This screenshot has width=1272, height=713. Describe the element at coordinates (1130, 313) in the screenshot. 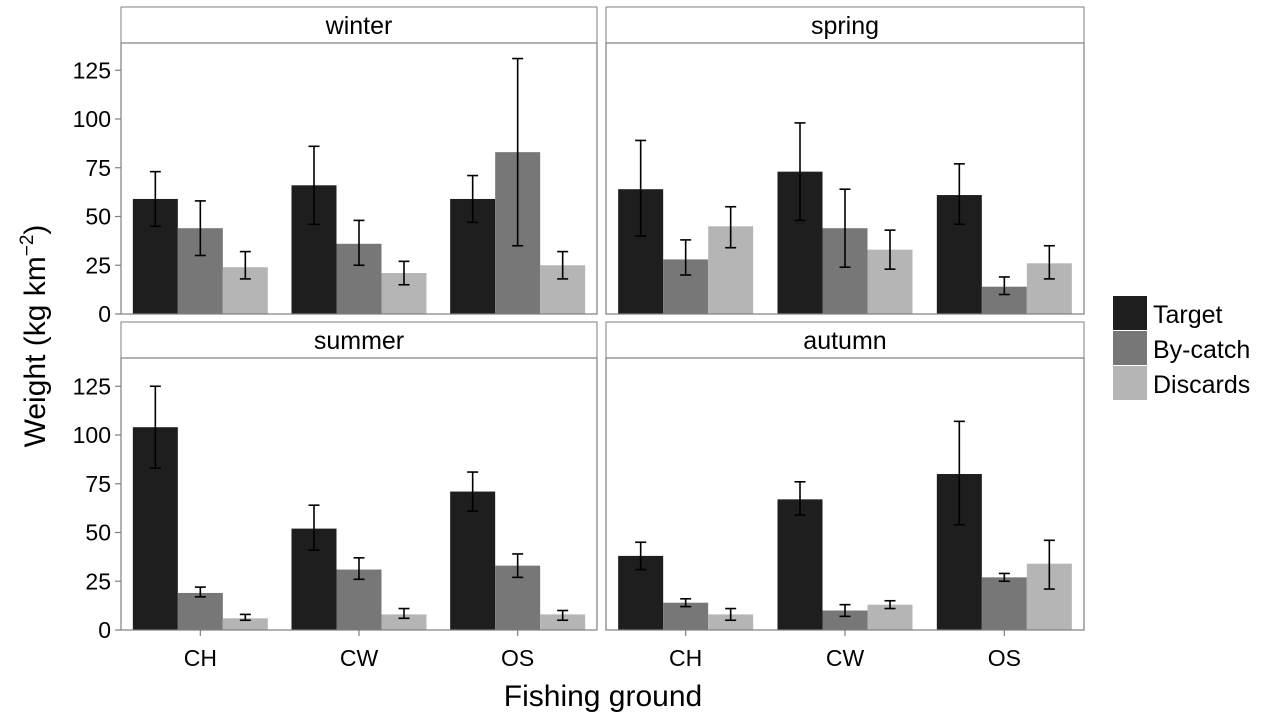

I see `legend-swatch-Target` at that location.